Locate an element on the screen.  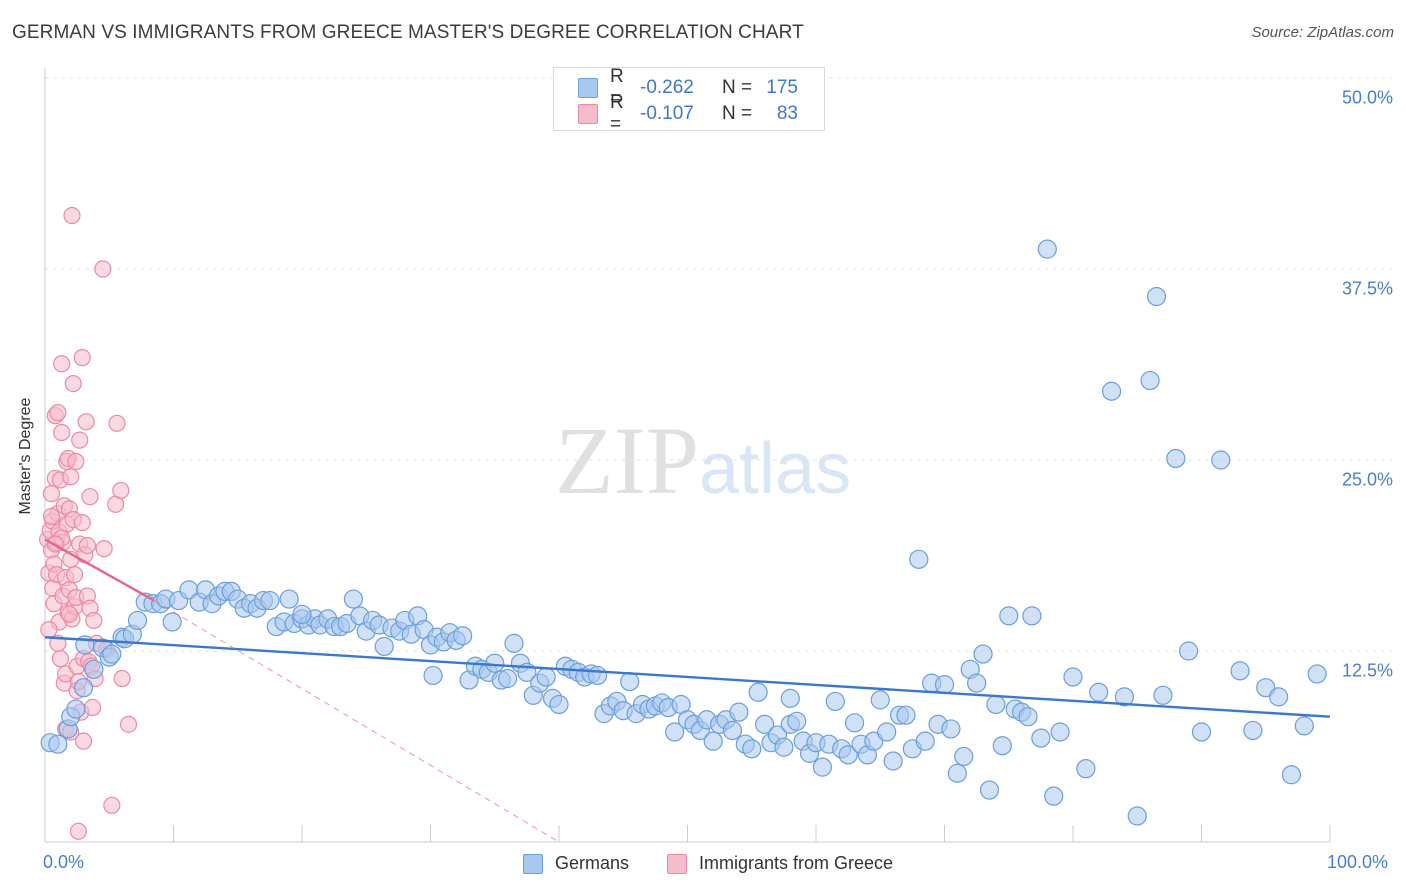
watermark: ZIPatlas is located at coordinates (703, 460).